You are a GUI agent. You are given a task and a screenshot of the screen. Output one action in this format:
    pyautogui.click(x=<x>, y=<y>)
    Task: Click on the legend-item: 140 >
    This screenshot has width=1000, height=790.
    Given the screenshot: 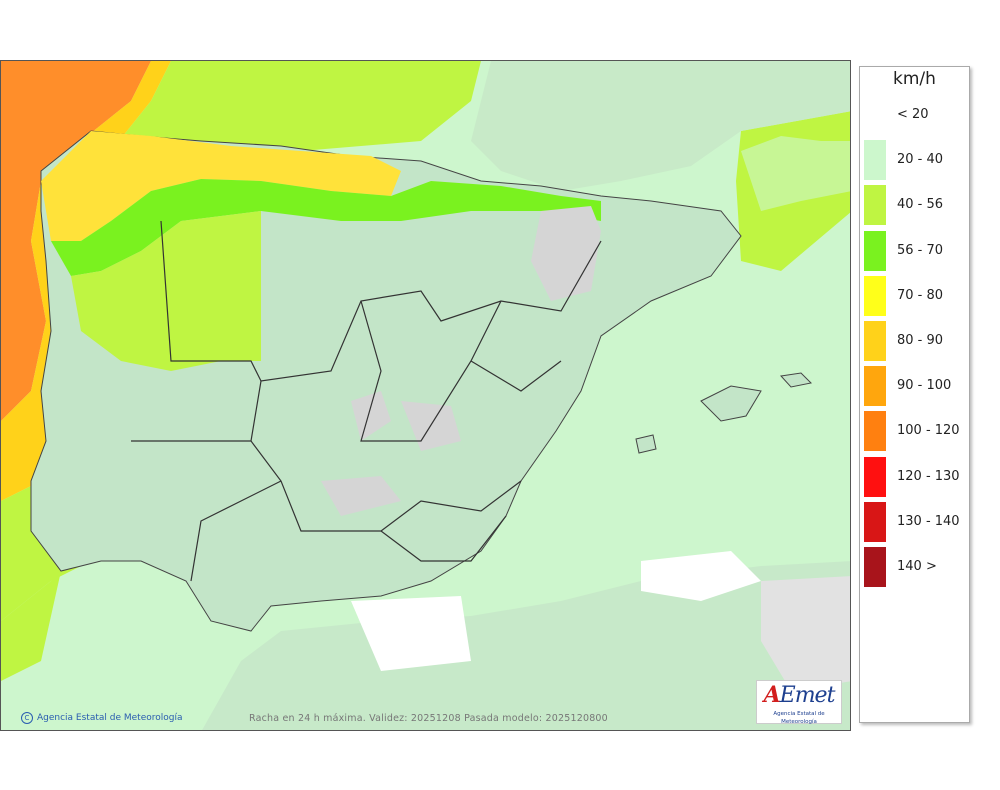 What is the action you would take?
    pyautogui.click(x=916, y=567)
    